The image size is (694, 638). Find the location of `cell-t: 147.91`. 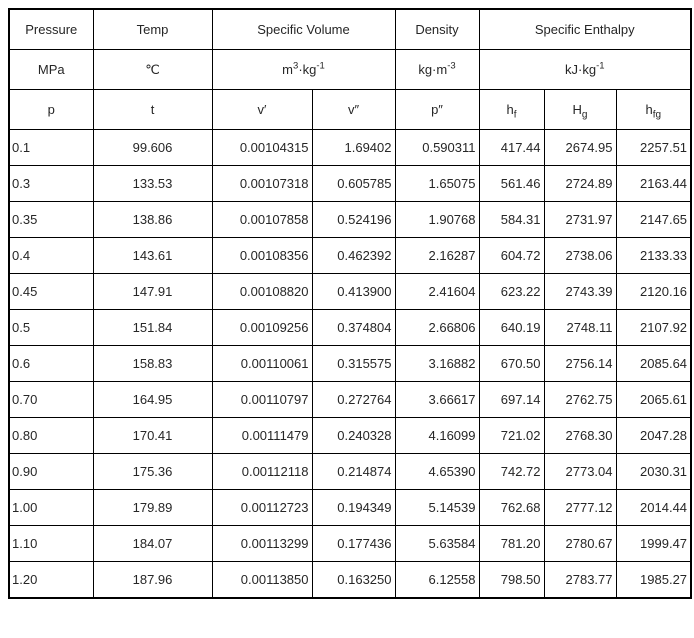

cell-t: 147.91 is located at coordinates (152, 291).